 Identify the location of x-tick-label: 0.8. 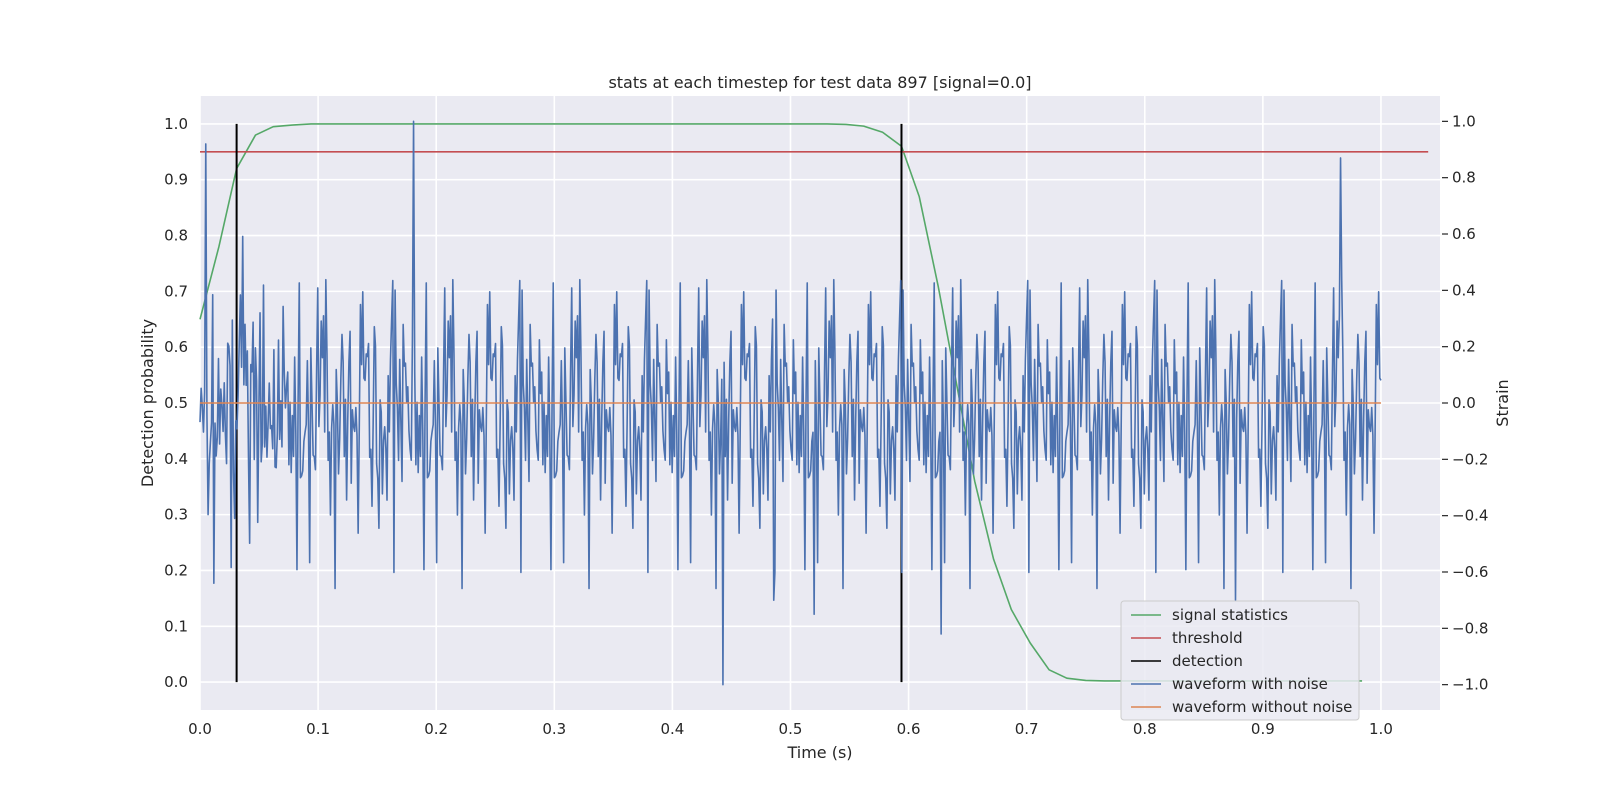
(1145, 729).